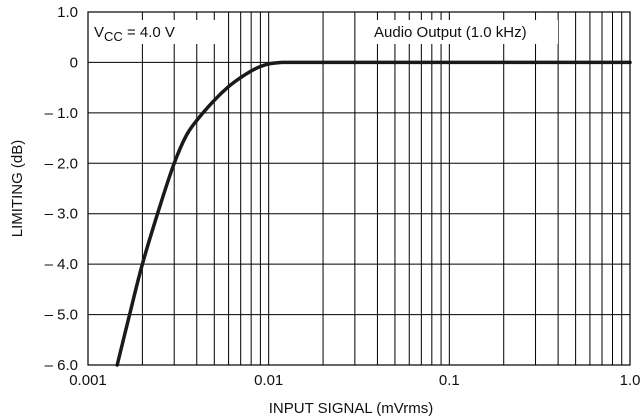  What do you see at coordinates (17, 189) in the screenshot?
I see `y-axis-title: LIMITING (dB)` at bounding box center [17, 189].